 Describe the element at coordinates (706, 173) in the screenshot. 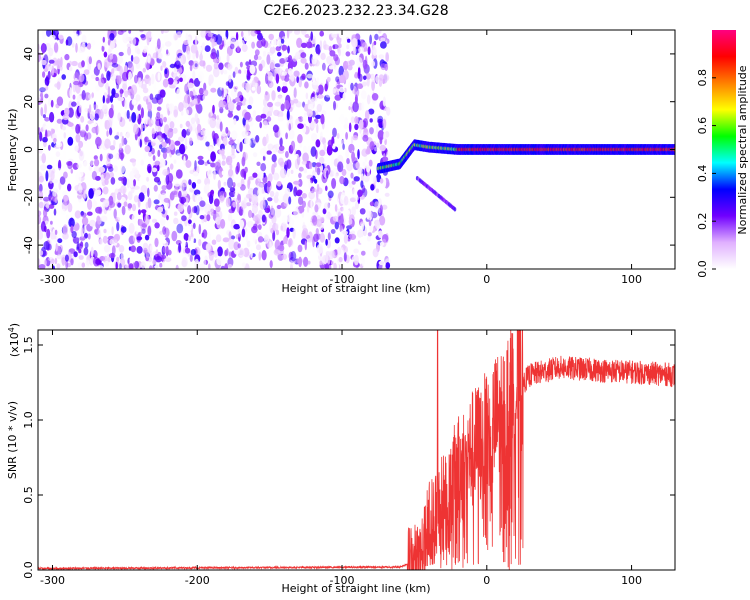

I see `colorbar-ticks: 0.0 0.2 0.4 0.6 0.8` at that location.